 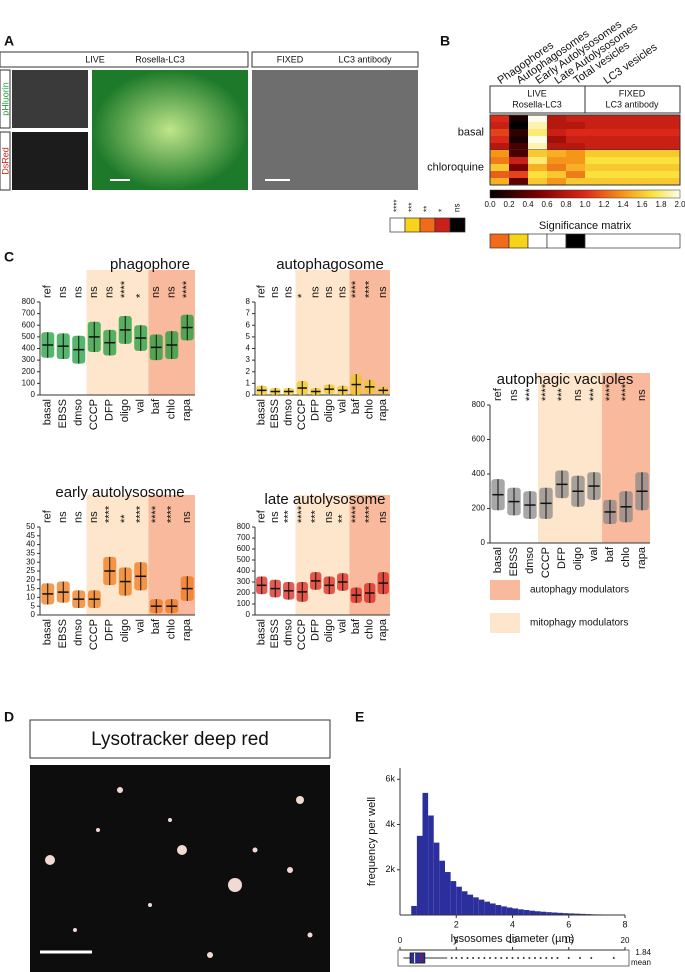 I want to click on y-tick-label: 600, so click(x=29, y=324).